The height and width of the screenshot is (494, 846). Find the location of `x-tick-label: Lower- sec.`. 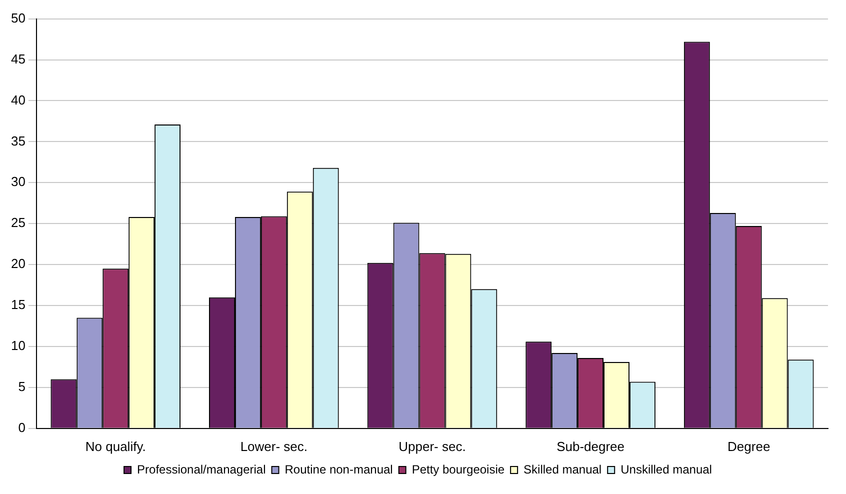

x-tick-label: Lower- sec. is located at coordinates (274, 446).